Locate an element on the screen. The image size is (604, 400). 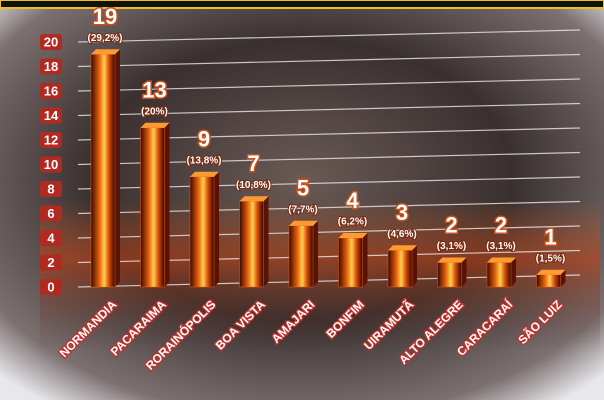
y-tick-label: 8 is located at coordinates (50, 188).